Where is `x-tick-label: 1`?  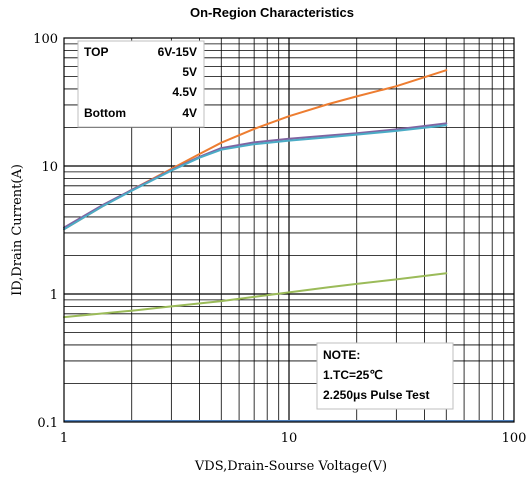 x-tick-label: 1 is located at coordinates (64, 438).